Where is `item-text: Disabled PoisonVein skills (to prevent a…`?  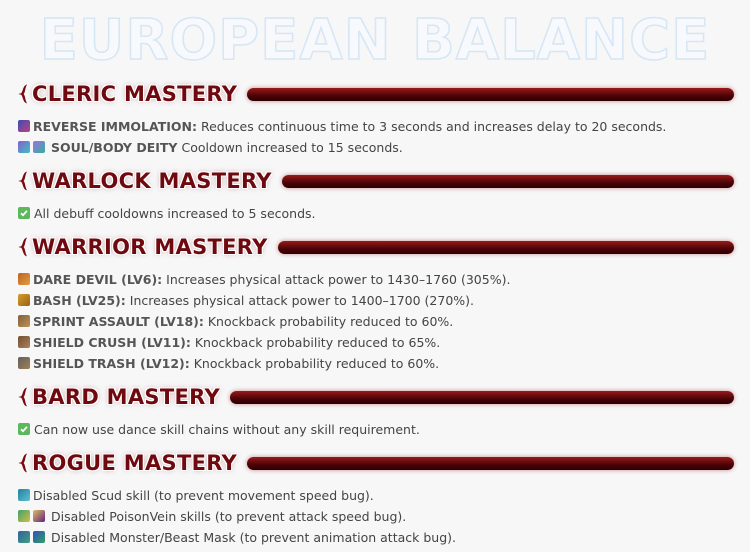
item-text: Disabled PoisonVein skills (to prevent a… is located at coordinates (229, 516).